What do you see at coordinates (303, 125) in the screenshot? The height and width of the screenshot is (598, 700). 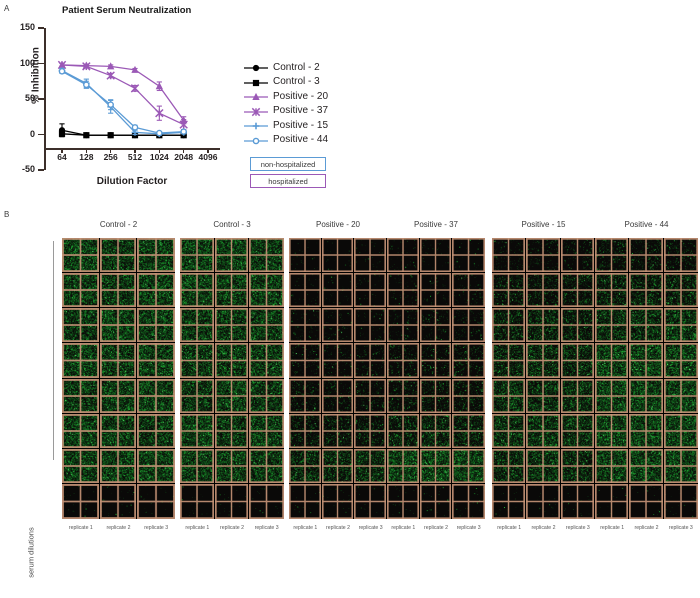 I see `legend-item: Positive - 15` at bounding box center [303, 125].